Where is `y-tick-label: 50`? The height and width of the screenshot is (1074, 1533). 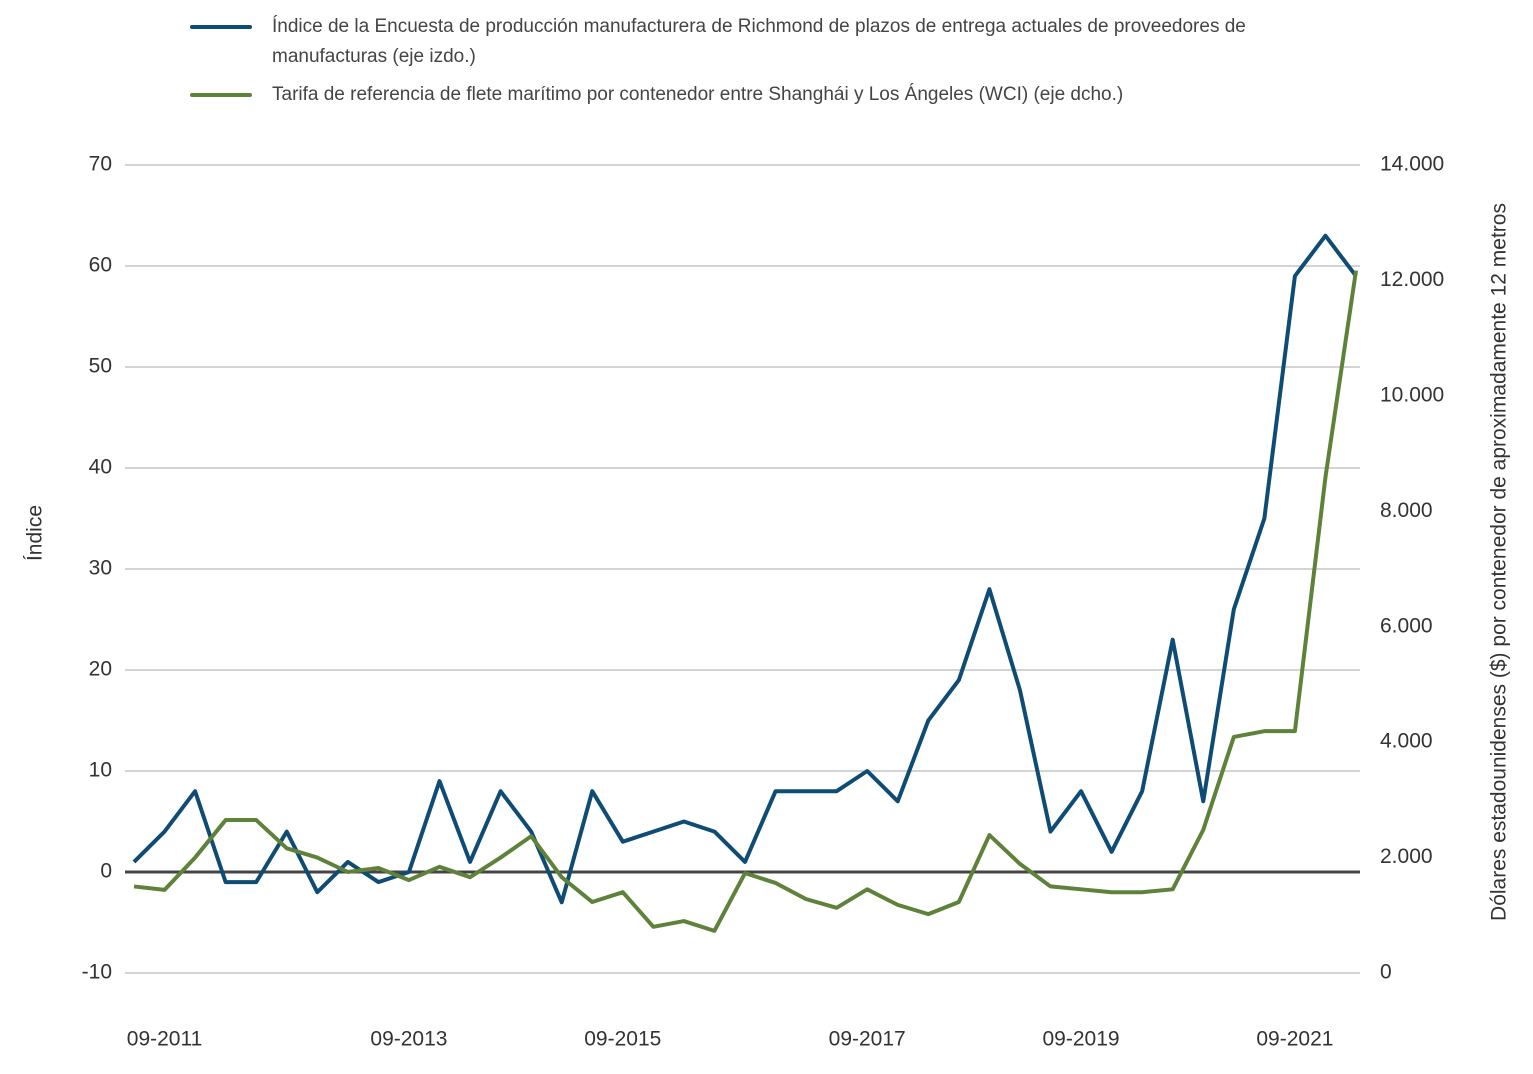
y-tick-label: 50 is located at coordinates (100, 366).